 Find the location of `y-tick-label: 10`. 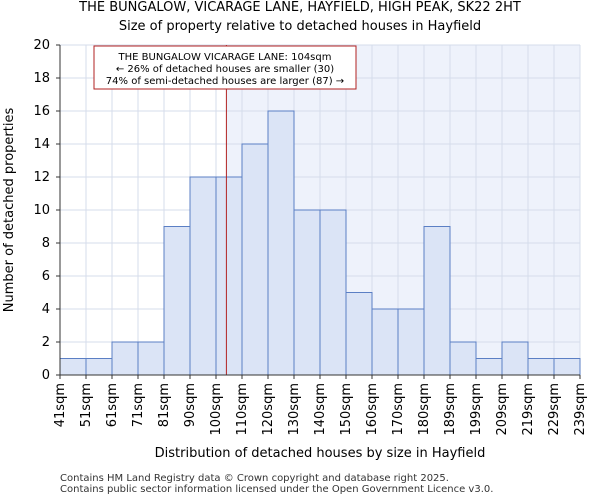

y-tick-label: 10 is located at coordinates (41, 210).